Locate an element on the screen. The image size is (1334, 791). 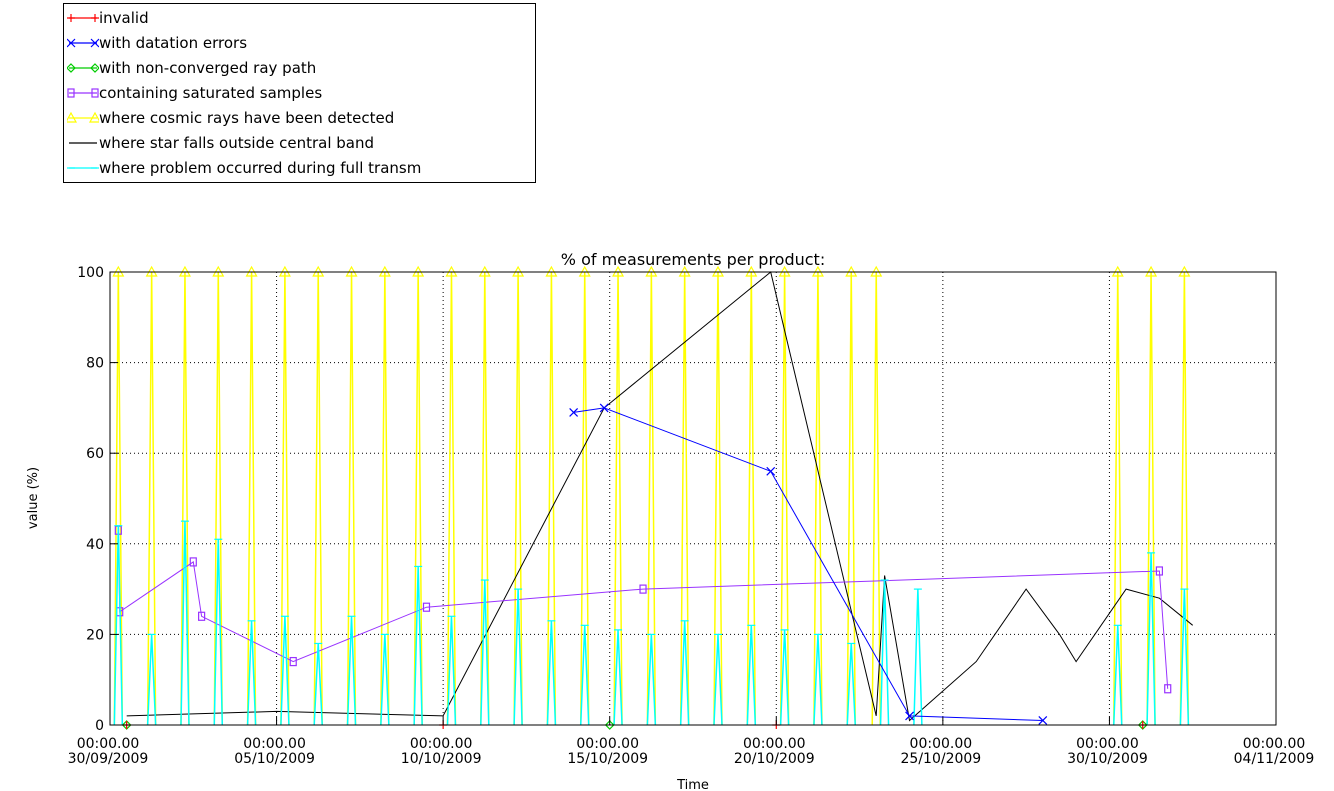
y-tick-label: 60 is located at coordinates (95, 454).